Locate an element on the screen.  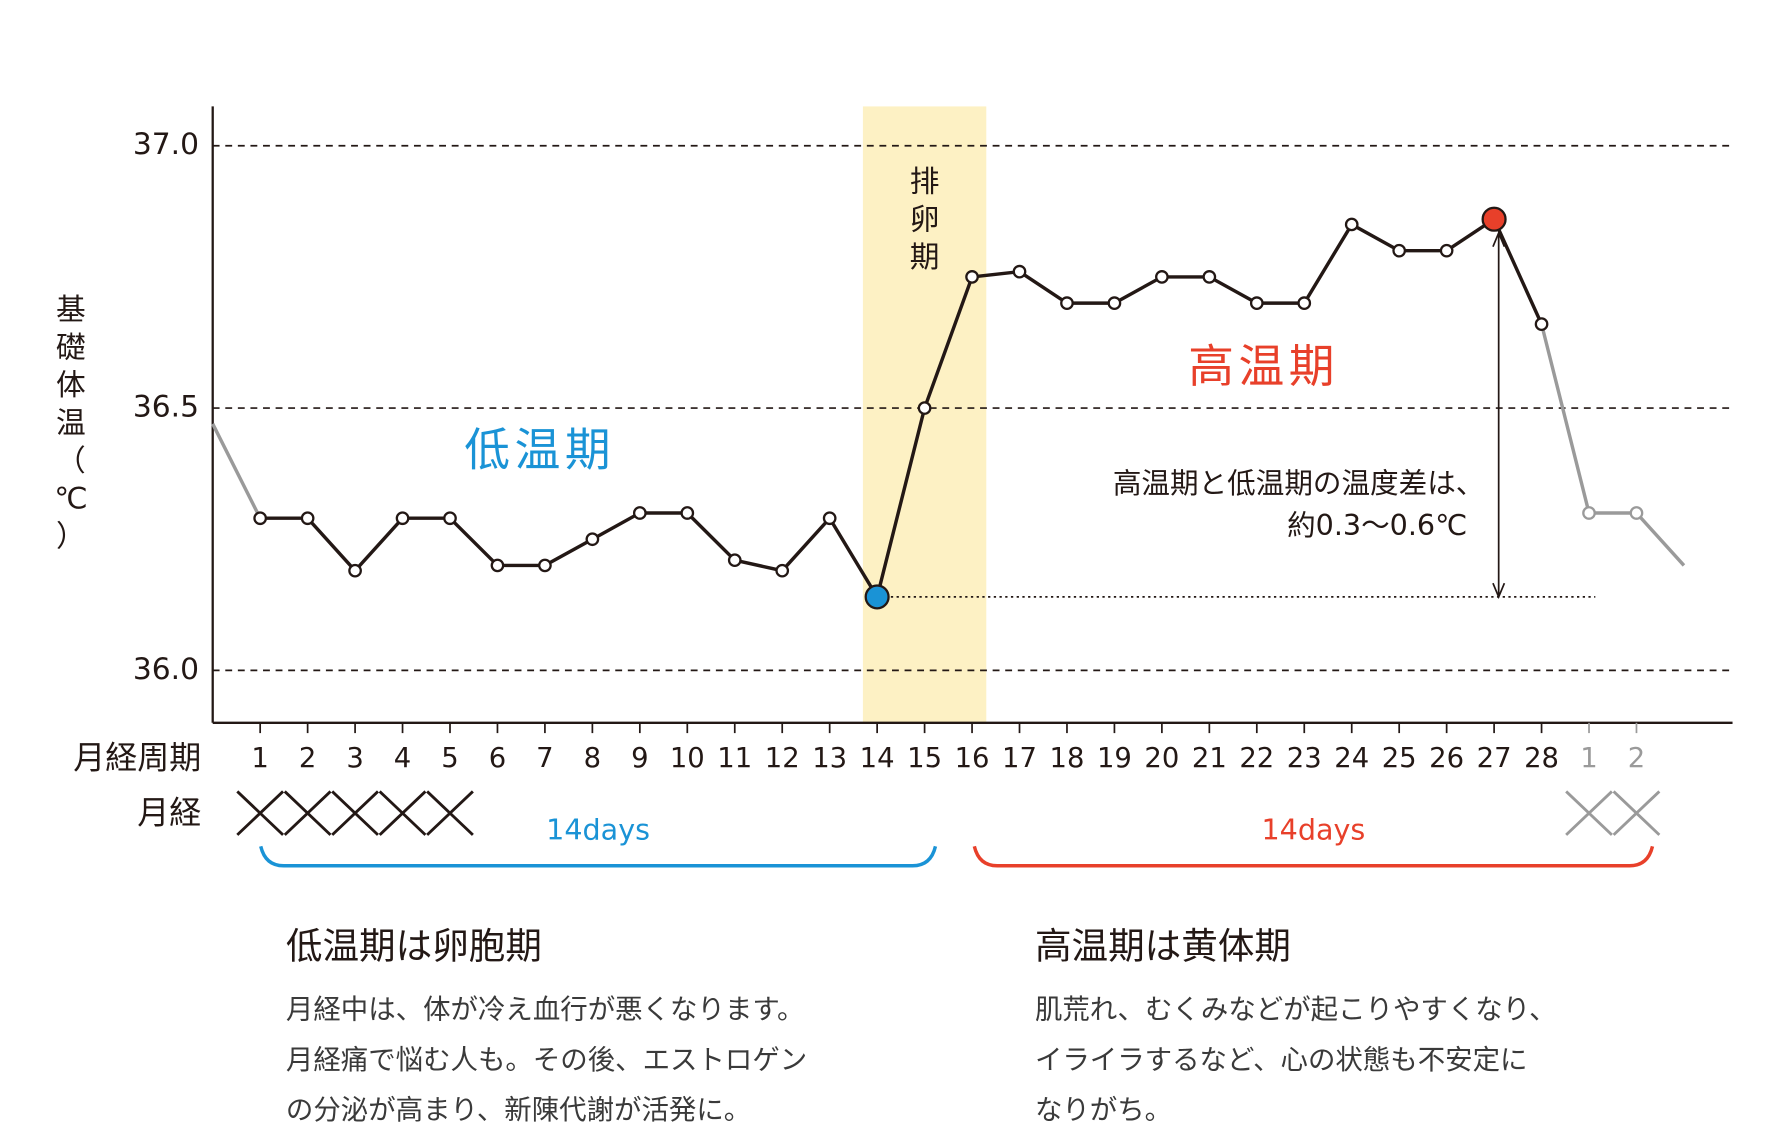
annotation: 低温期 is located at coordinates (539, 449).